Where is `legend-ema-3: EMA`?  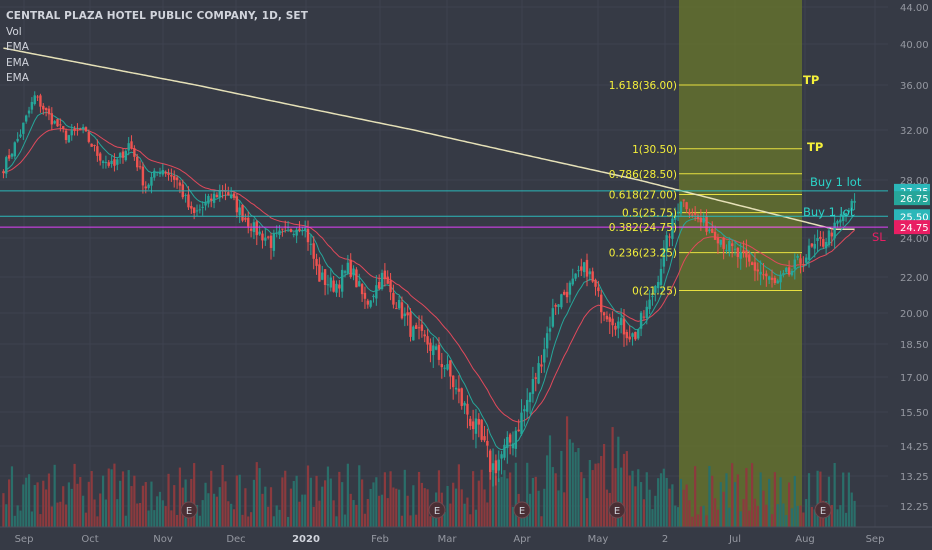
legend-ema-3: EMA is located at coordinates (17, 78).